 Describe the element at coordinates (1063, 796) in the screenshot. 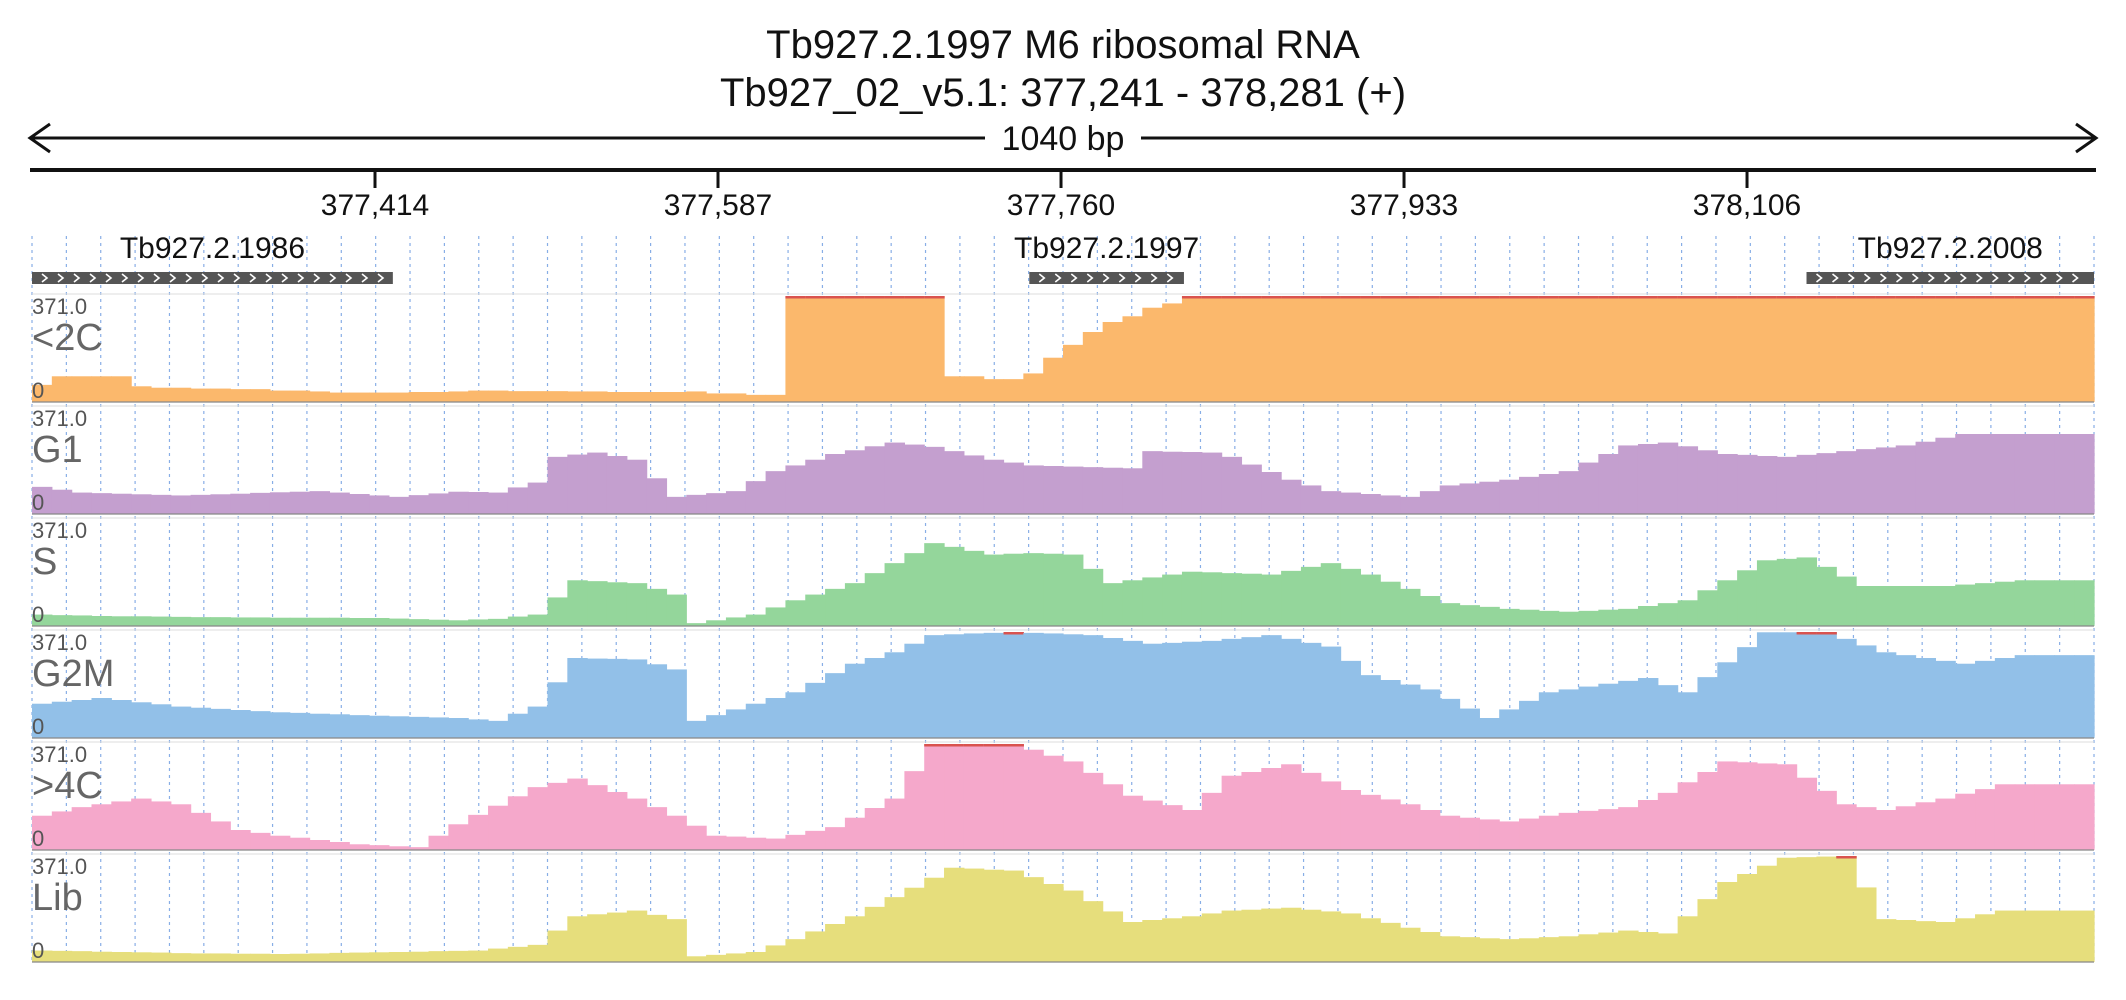

I see `track-4C: 371.0 0 >4C` at that location.